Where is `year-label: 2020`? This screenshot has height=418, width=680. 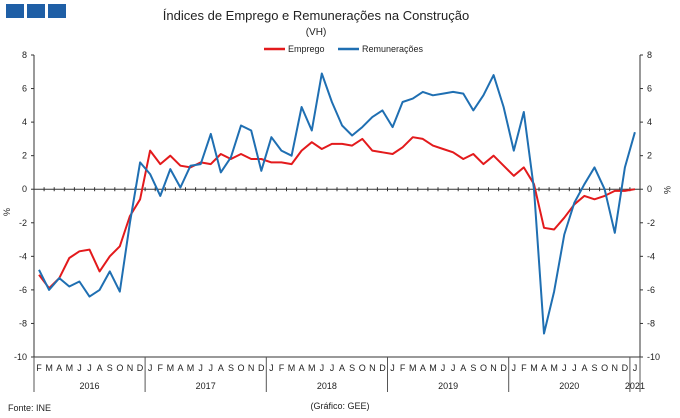 year-label: 2020 is located at coordinates (569, 386).